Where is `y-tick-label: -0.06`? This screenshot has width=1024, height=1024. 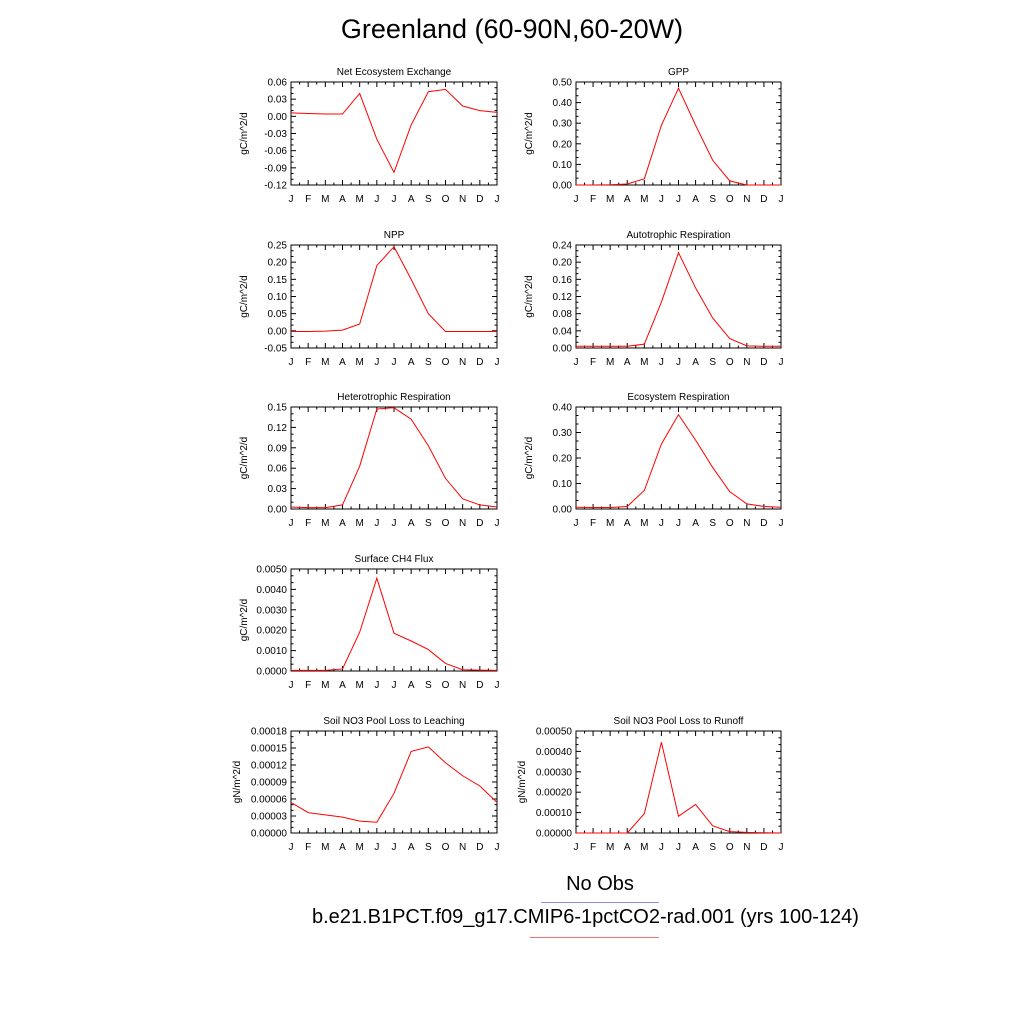 y-tick-label: -0.06 is located at coordinates (275, 151).